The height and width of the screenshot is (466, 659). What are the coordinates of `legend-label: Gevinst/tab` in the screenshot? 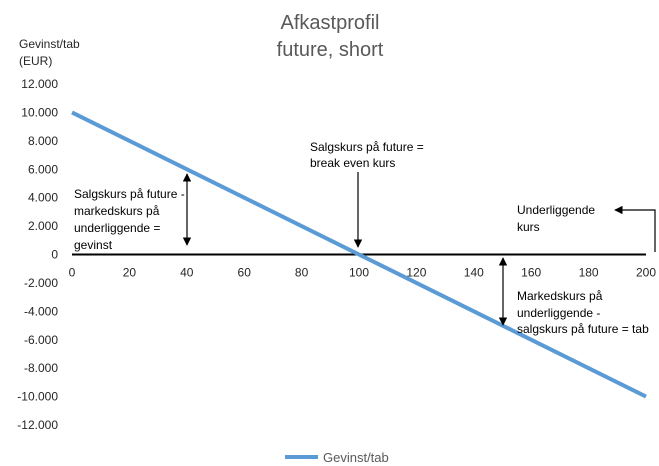 It's located at (356, 457).